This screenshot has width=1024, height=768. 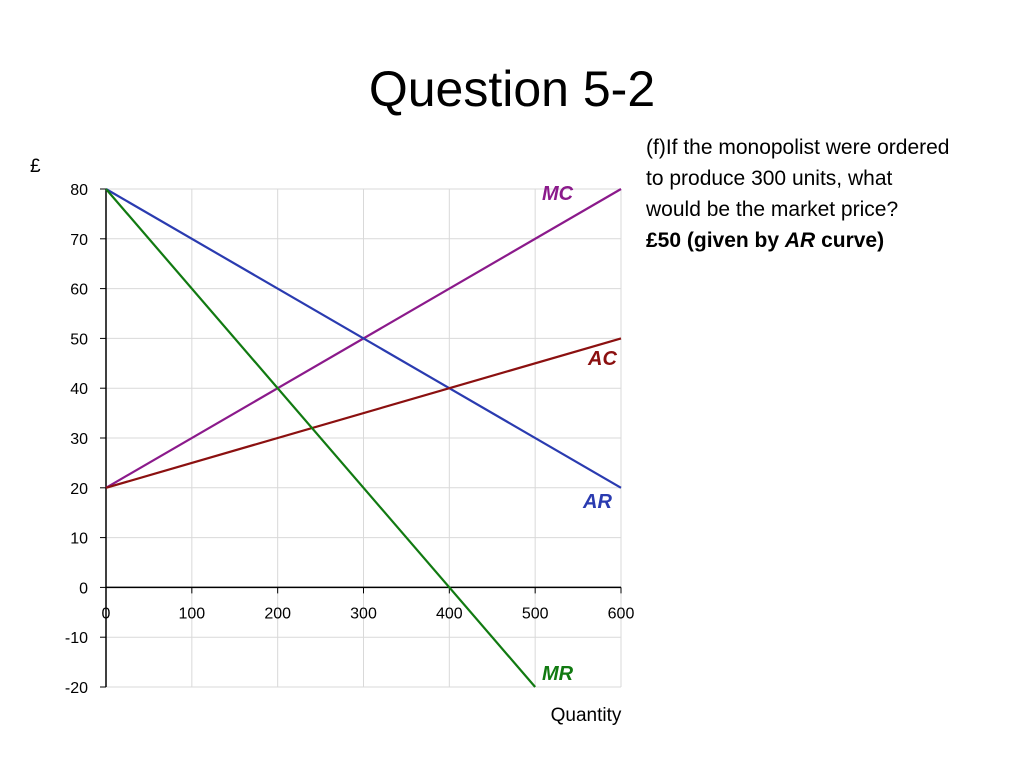 I want to click on y-tick-label: 0, so click(x=83, y=588).